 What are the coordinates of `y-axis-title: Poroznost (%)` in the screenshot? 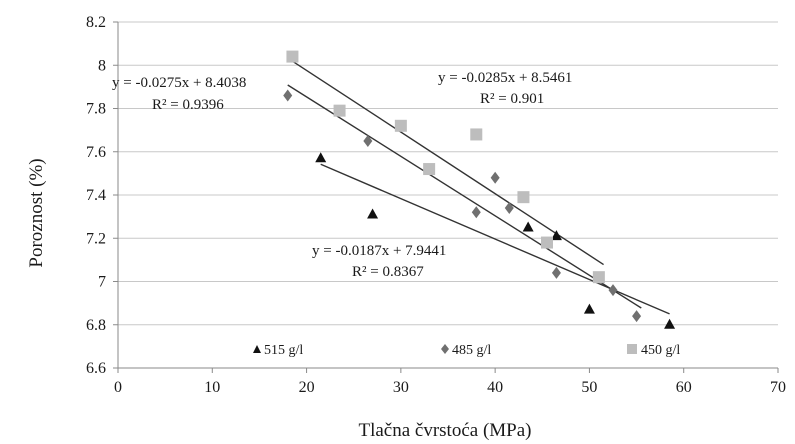 It's located at (36, 212).